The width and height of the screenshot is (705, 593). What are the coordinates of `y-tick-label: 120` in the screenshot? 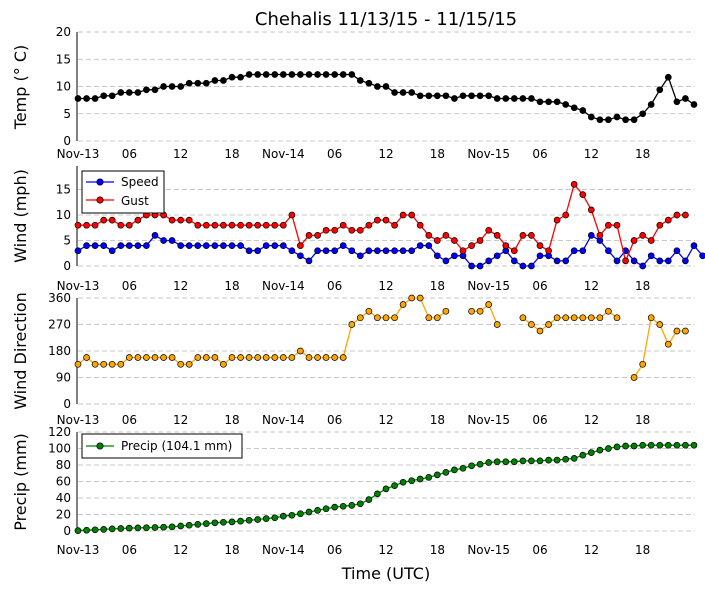 It's located at (59, 432).